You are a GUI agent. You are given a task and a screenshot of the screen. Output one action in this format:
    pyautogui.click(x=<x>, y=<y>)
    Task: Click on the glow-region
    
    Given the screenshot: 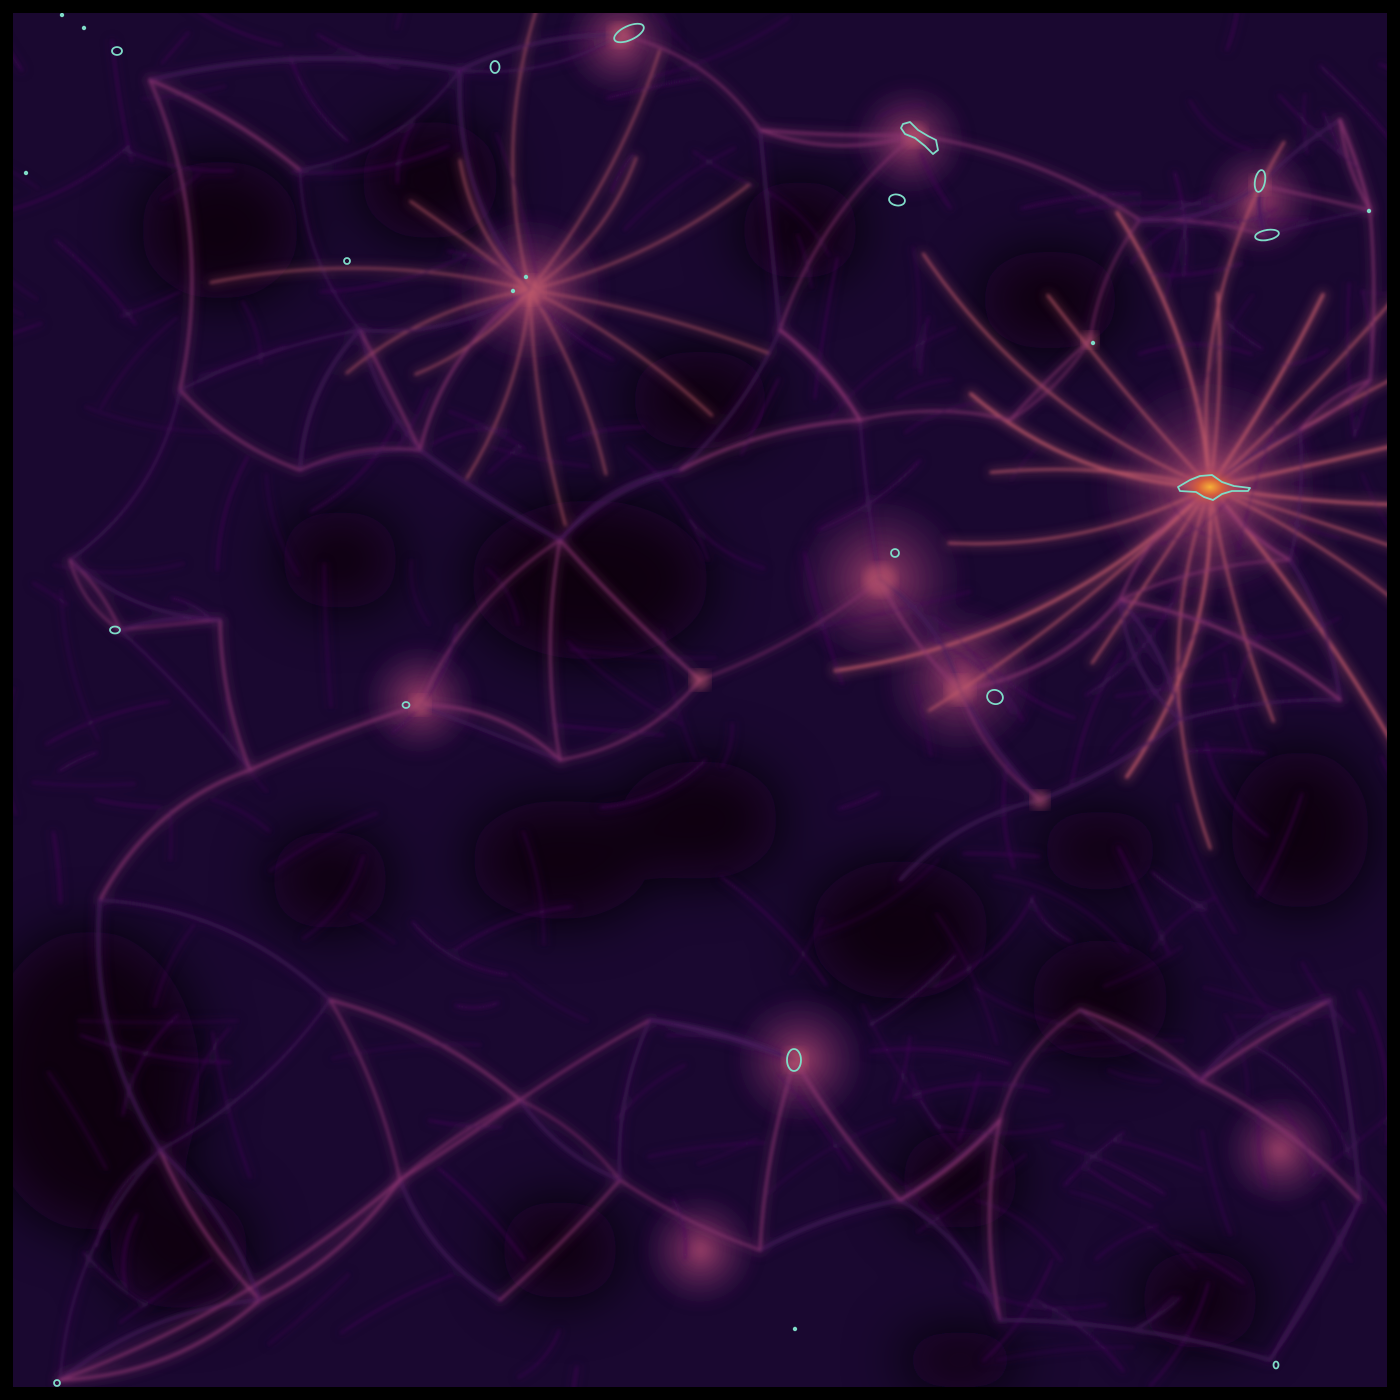 What is the action you would take?
    pyautogui.click(x=700, y=1250)
    